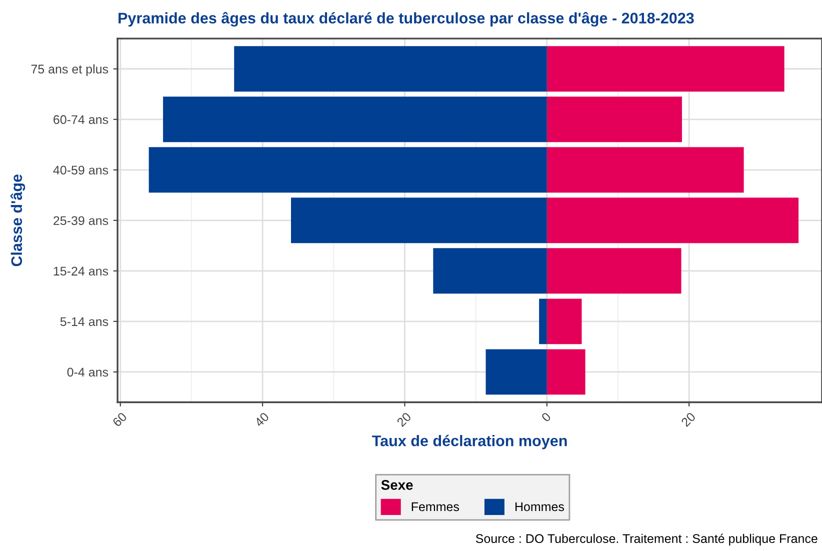  I want to click on y-tick-label: 5-14 ans, so click(84, 321).